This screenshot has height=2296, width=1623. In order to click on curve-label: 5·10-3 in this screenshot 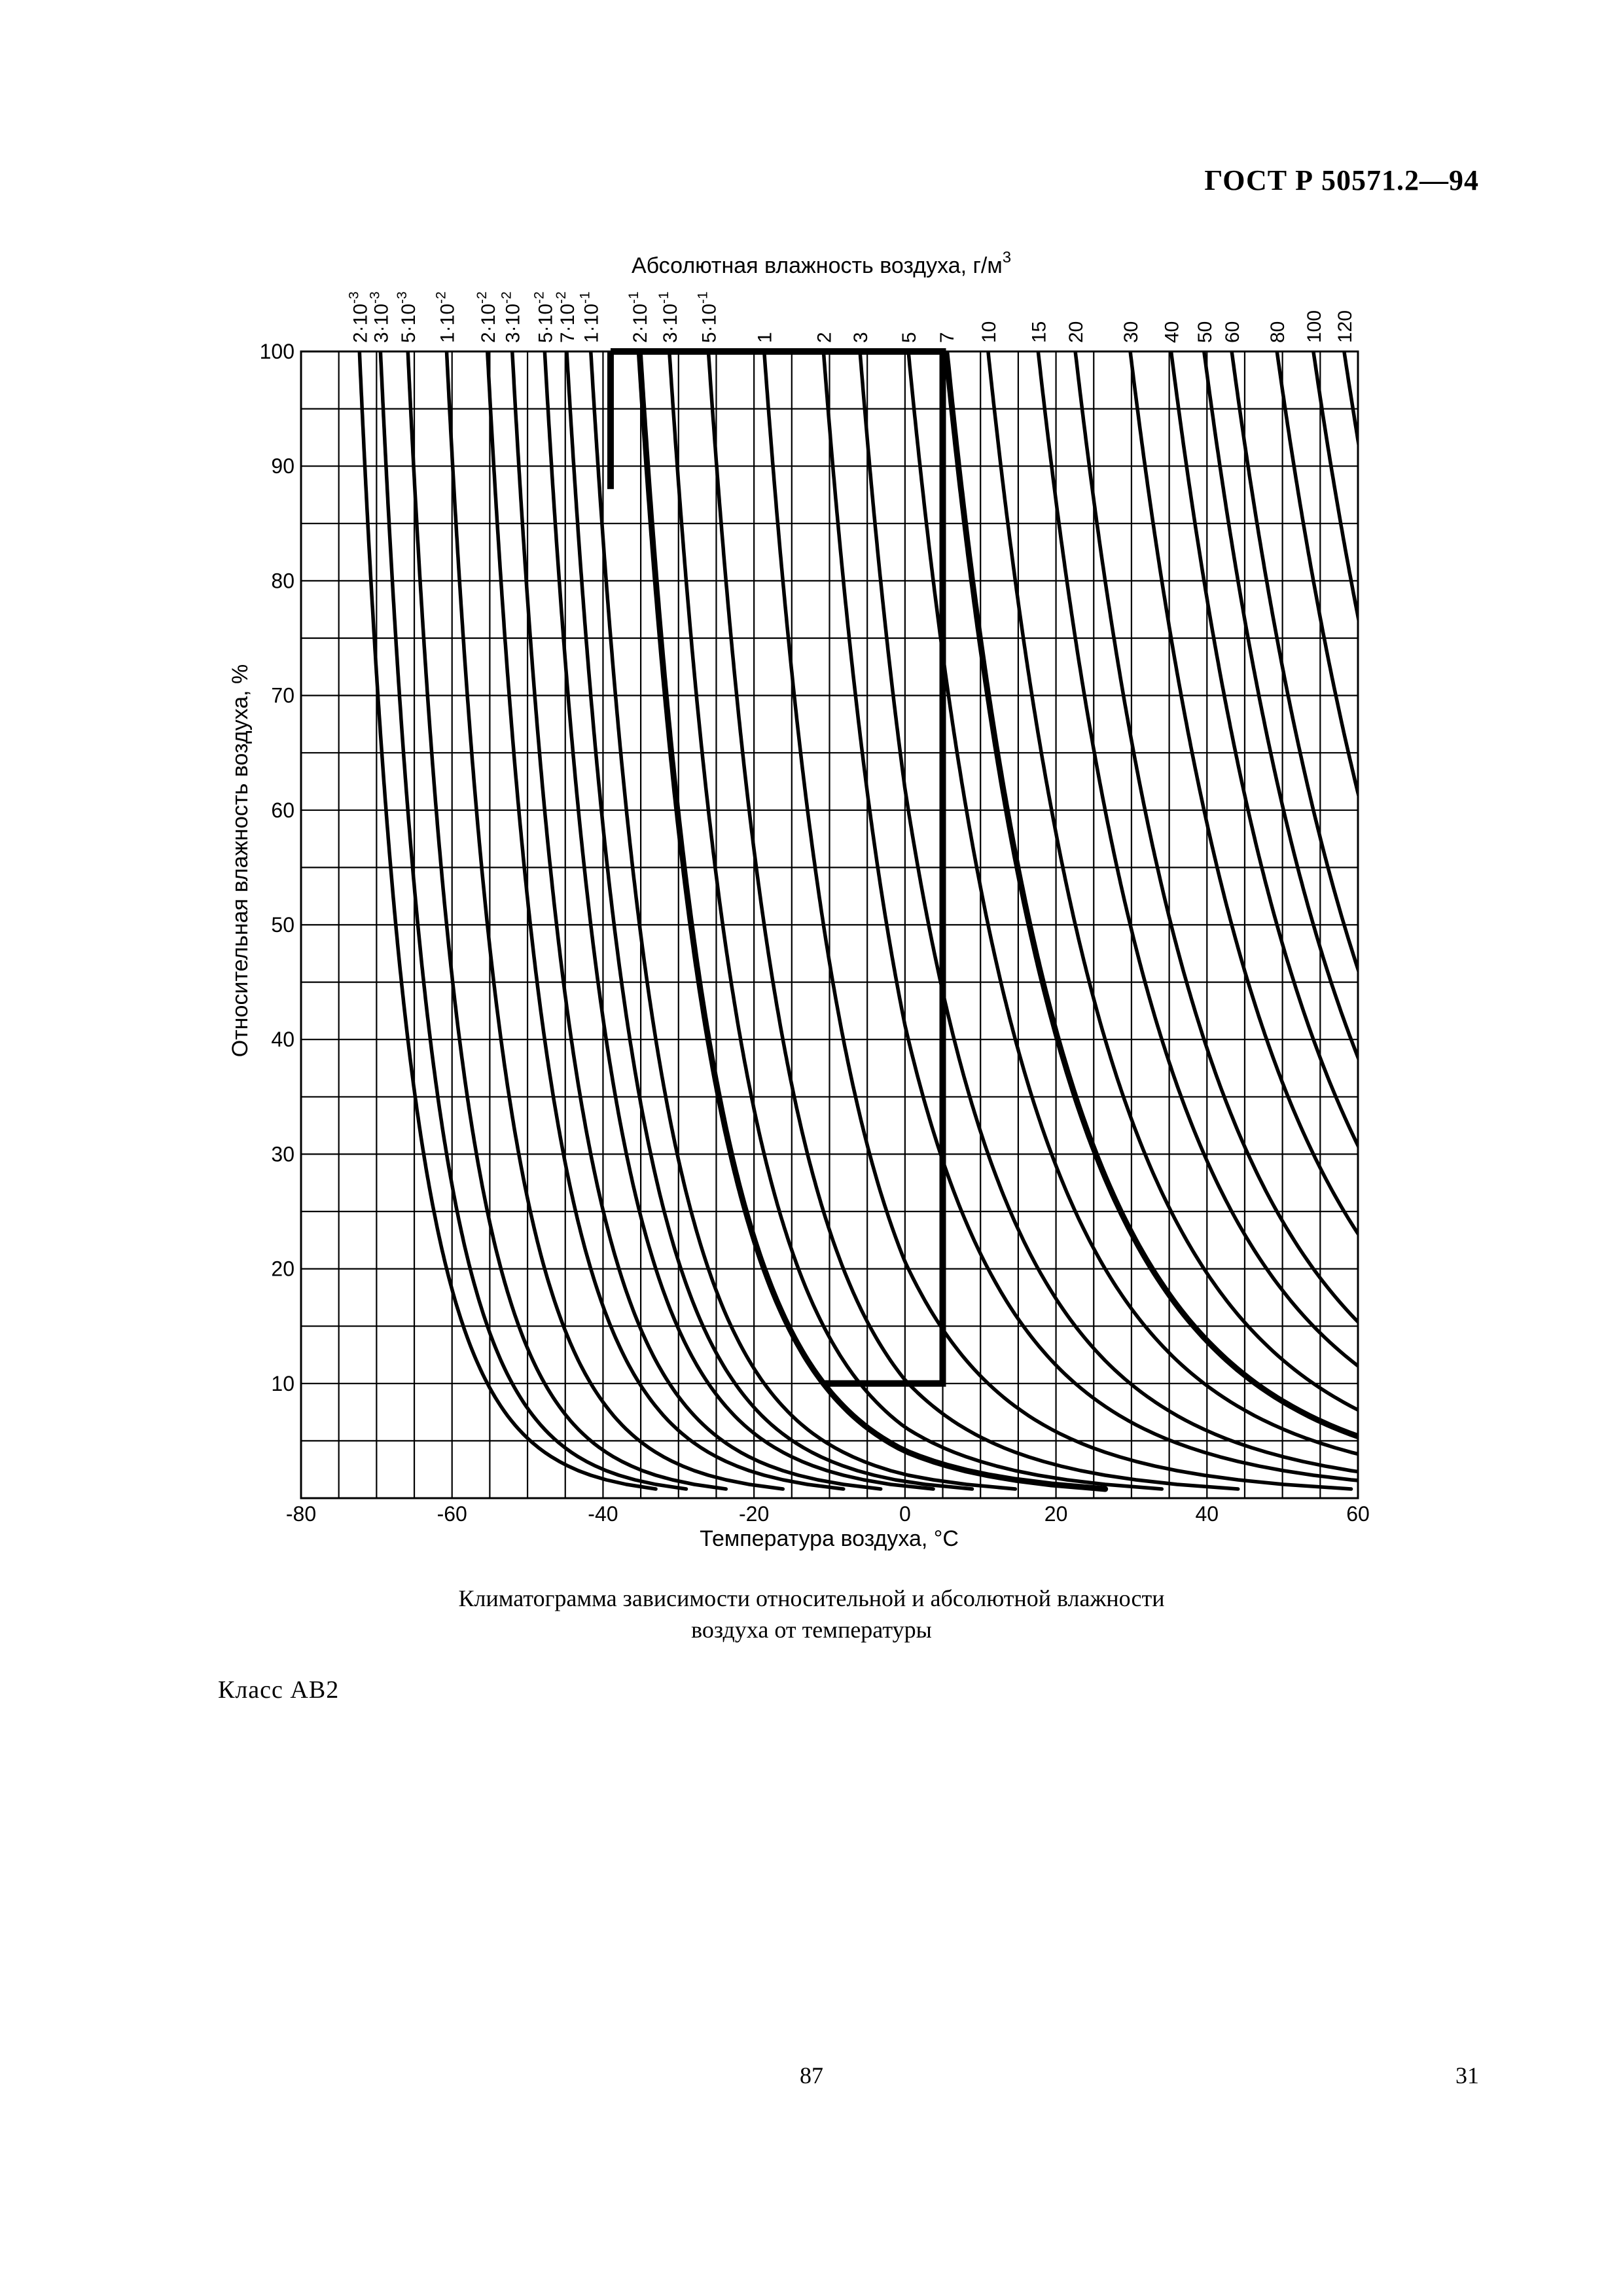, I will do `click(407, 317)`.